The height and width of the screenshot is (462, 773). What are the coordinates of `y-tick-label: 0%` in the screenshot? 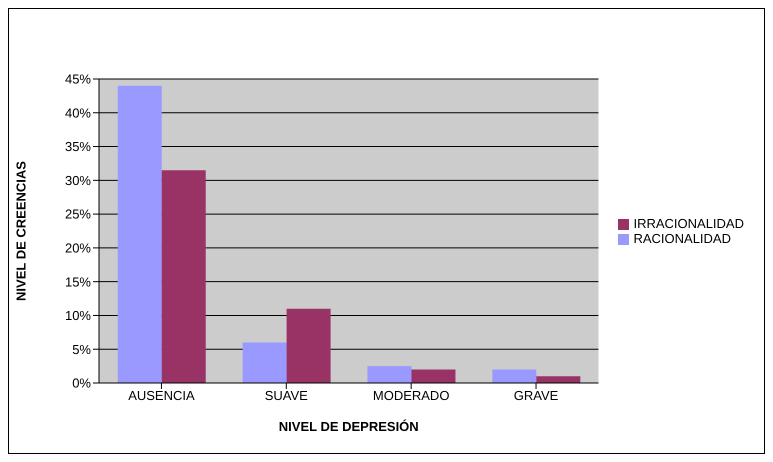 It's located at (82, 383).